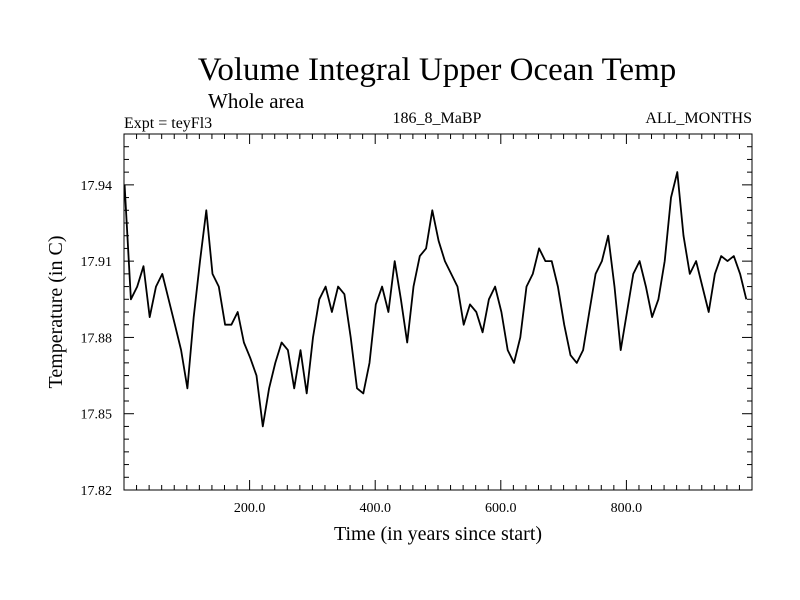  I want to click on x-tick-label: 800.0, so click(627, 508).